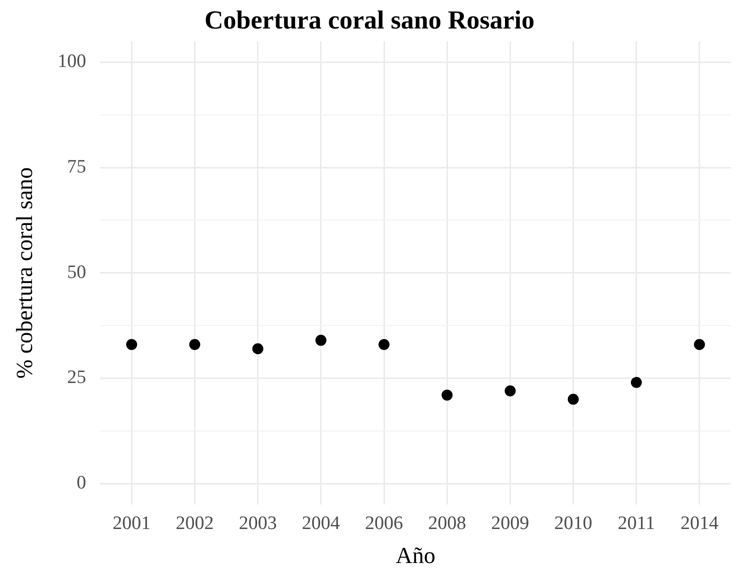  What do you see at coordinates (321, 523) in the screenshot?
I see `x-tick-label: 2004` at bounding box center [321, 523].